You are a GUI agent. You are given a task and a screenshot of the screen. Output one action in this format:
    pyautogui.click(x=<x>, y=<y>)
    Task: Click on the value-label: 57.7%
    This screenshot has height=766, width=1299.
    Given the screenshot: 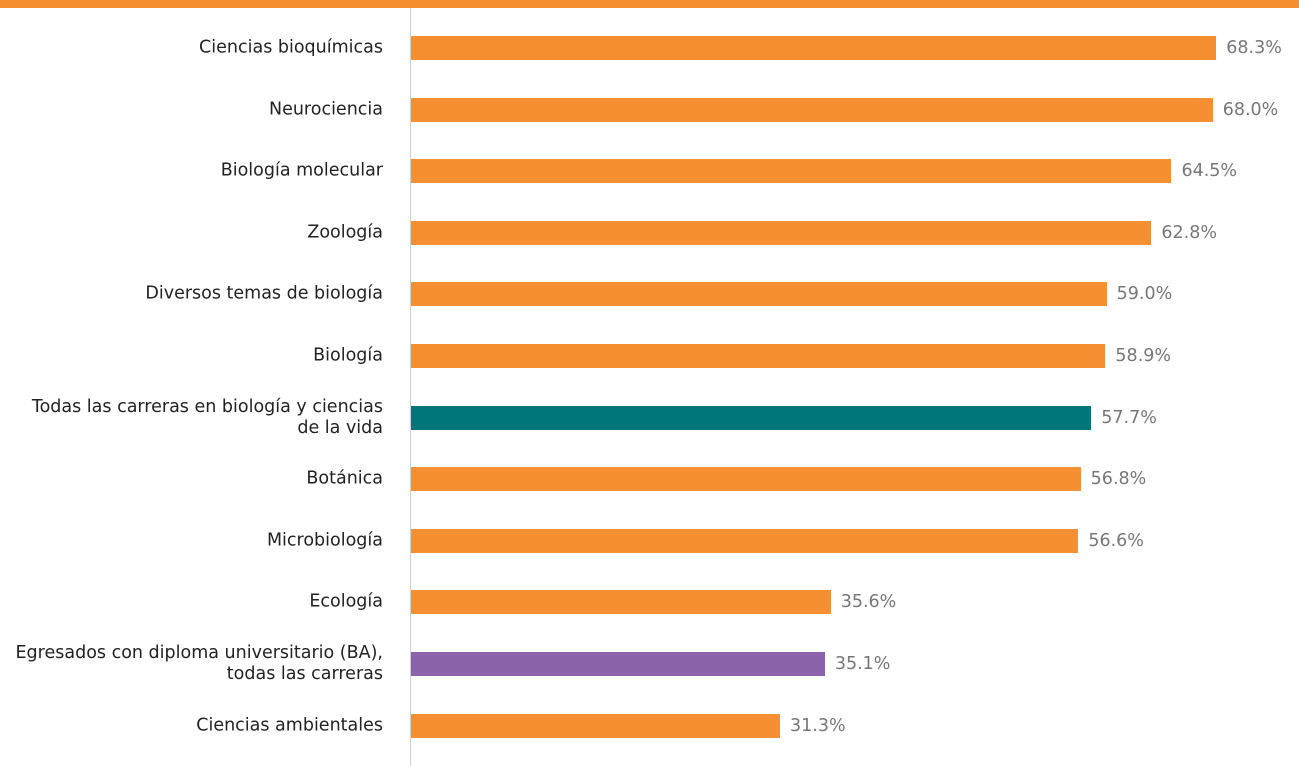 What is the action you would take?
    pyautogui.click(x=1129, y=417)
    